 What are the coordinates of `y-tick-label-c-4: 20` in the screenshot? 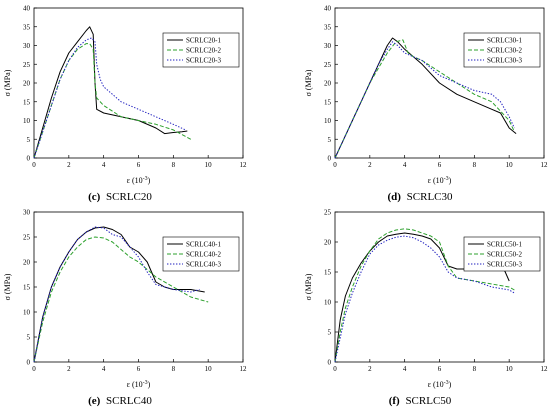 It's located at (27, 84).